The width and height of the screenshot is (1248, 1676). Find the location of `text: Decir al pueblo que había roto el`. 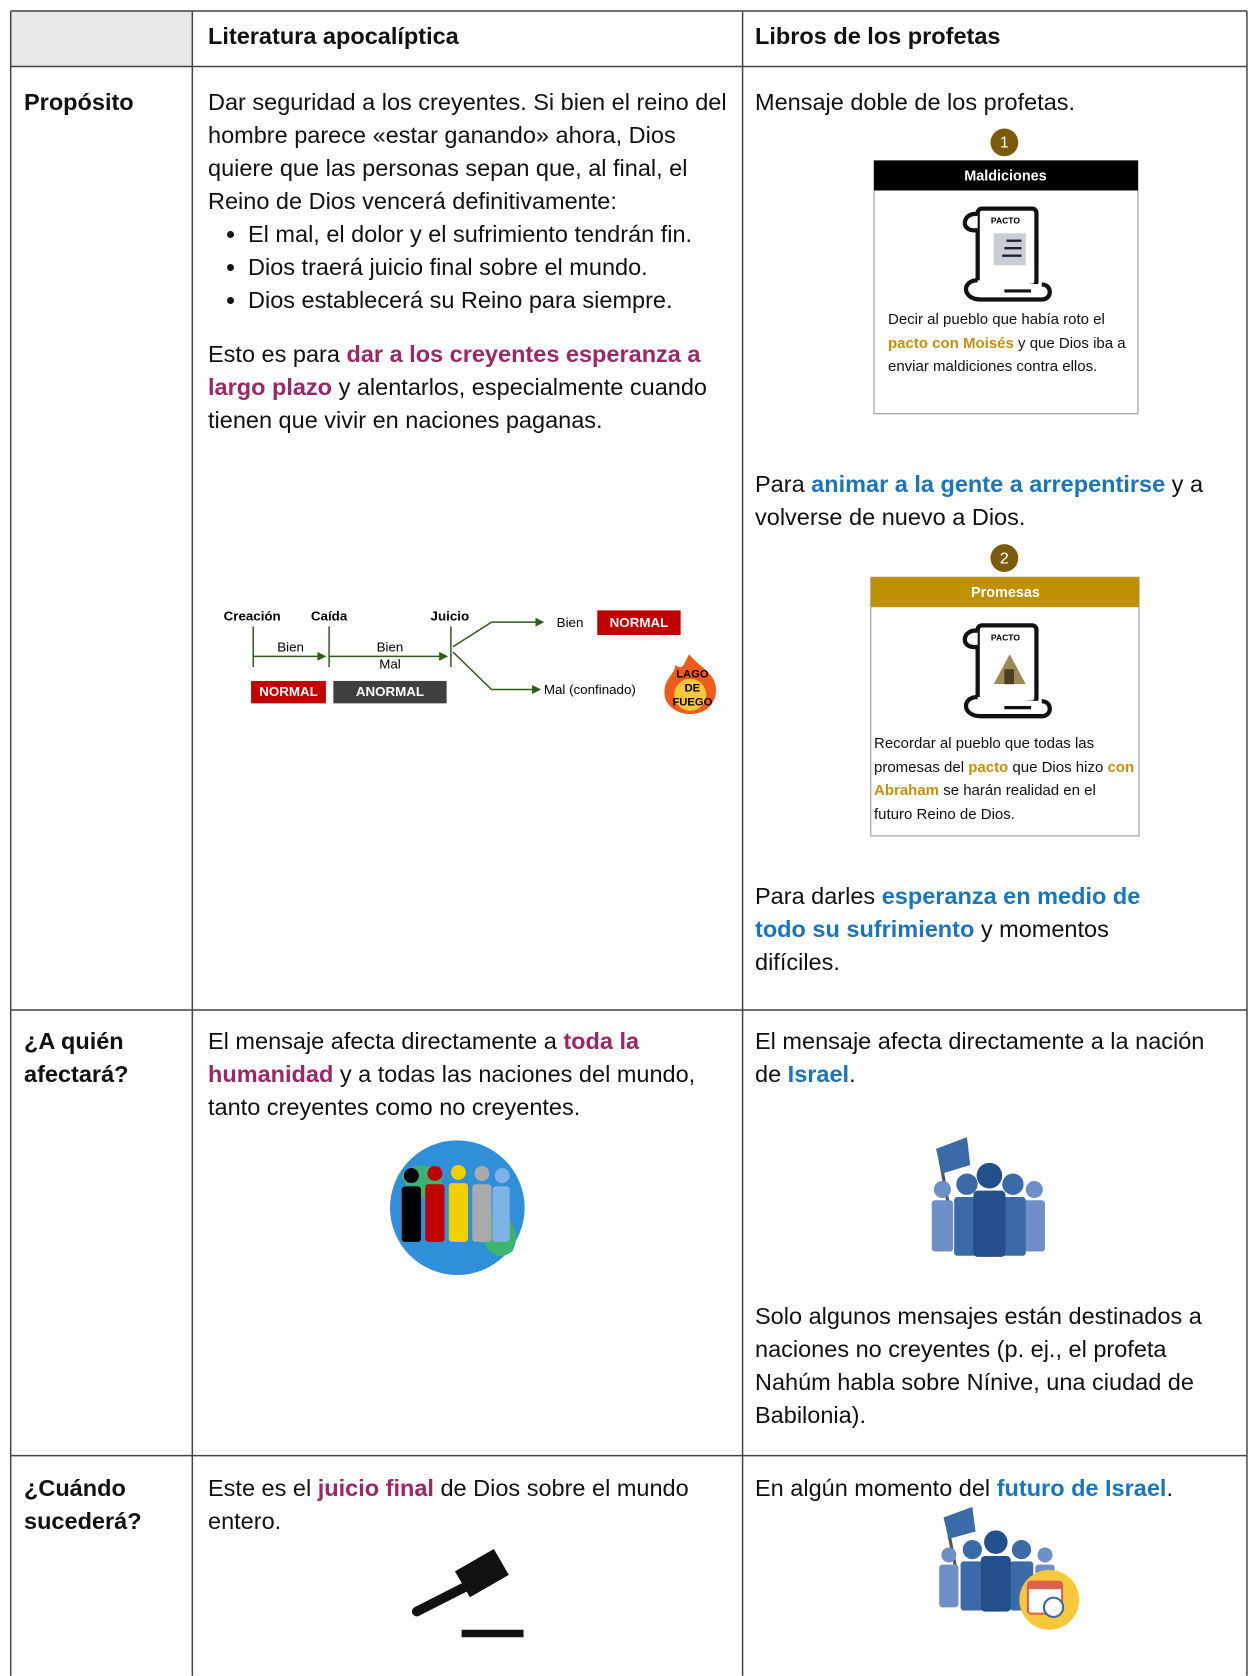

text: Decir al pueblo que había roto el is located at coordinates (996, 319).